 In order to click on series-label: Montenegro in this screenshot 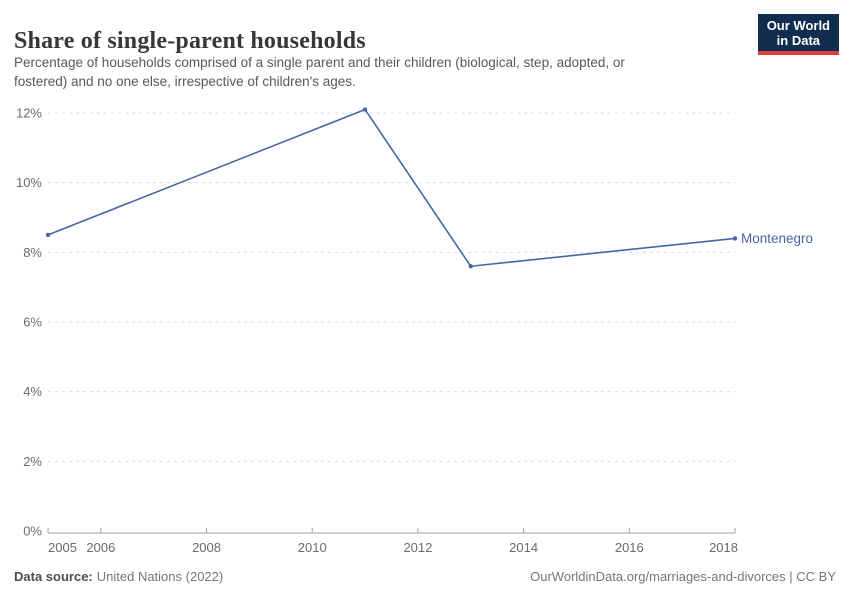, I will do `click(777, 238)`.